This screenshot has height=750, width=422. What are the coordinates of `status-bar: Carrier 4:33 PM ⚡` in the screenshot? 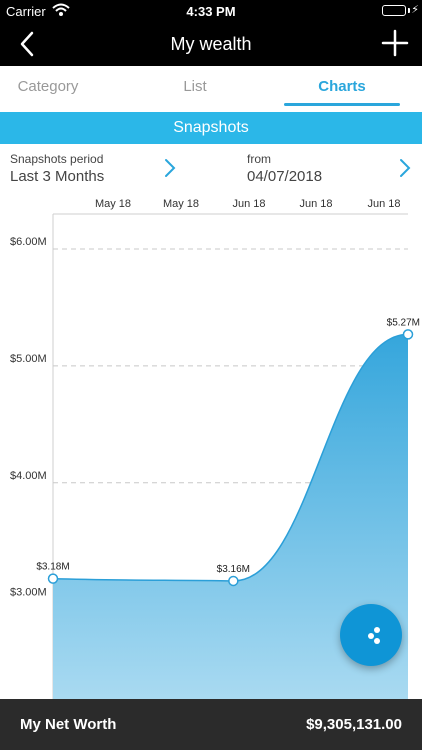 It's located at (211, 11).